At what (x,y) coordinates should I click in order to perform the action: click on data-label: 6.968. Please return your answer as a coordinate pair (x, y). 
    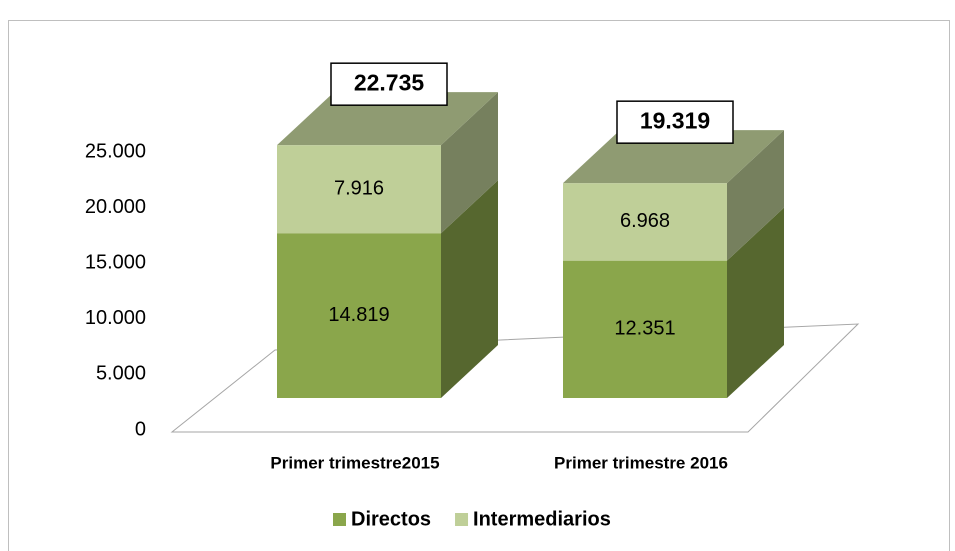
    Looking at the image, I should click on (645, 221).